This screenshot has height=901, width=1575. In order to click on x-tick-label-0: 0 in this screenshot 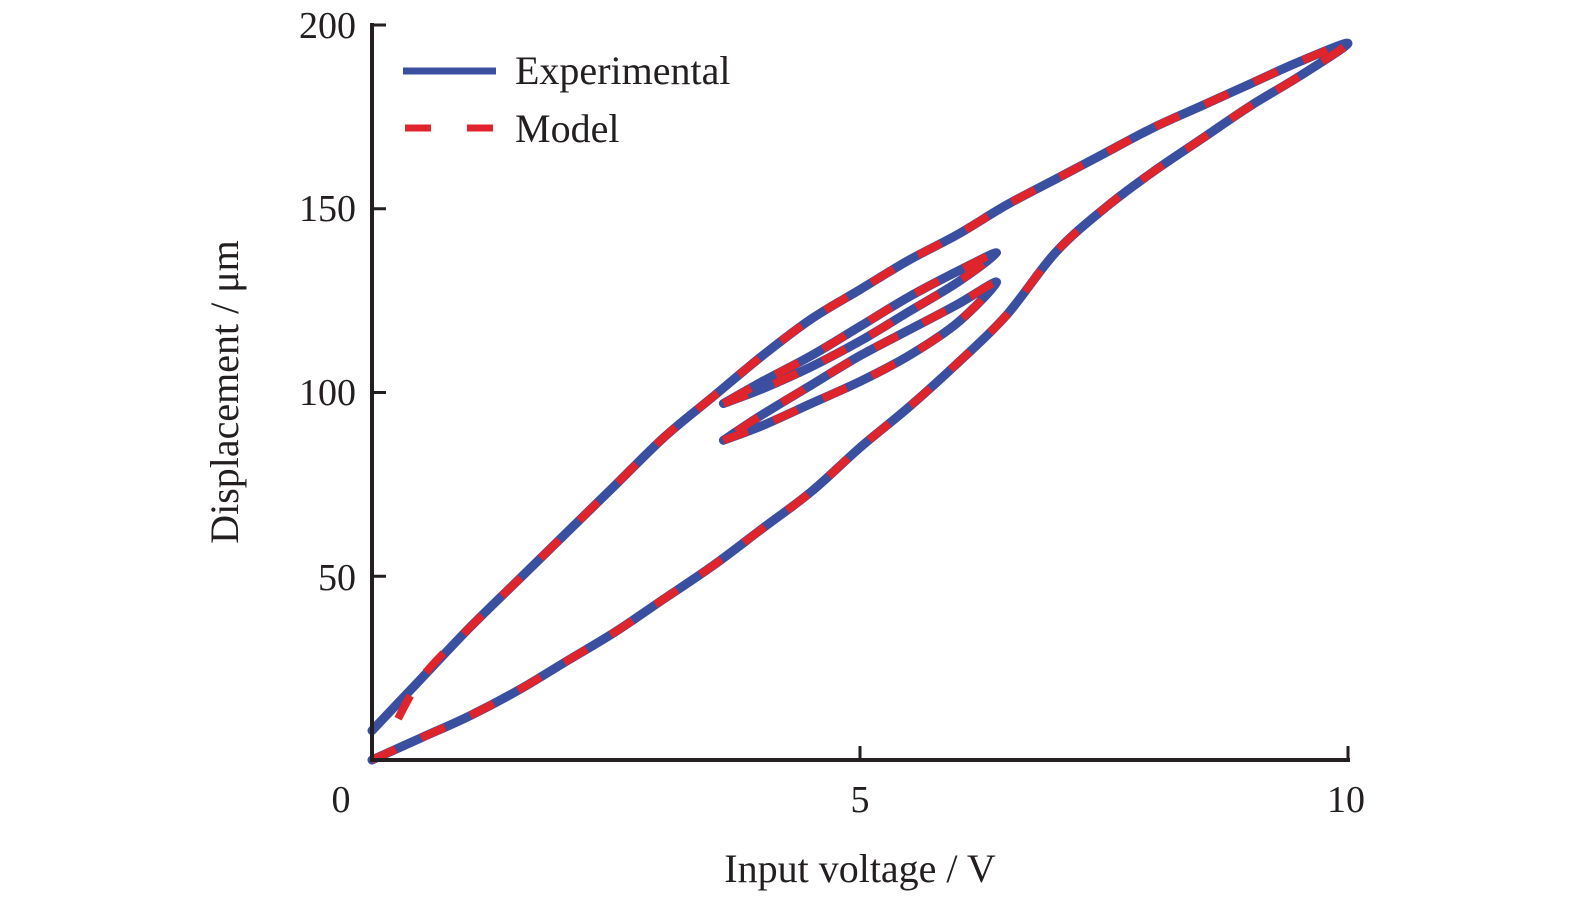, I will do `click(341, 800)`.